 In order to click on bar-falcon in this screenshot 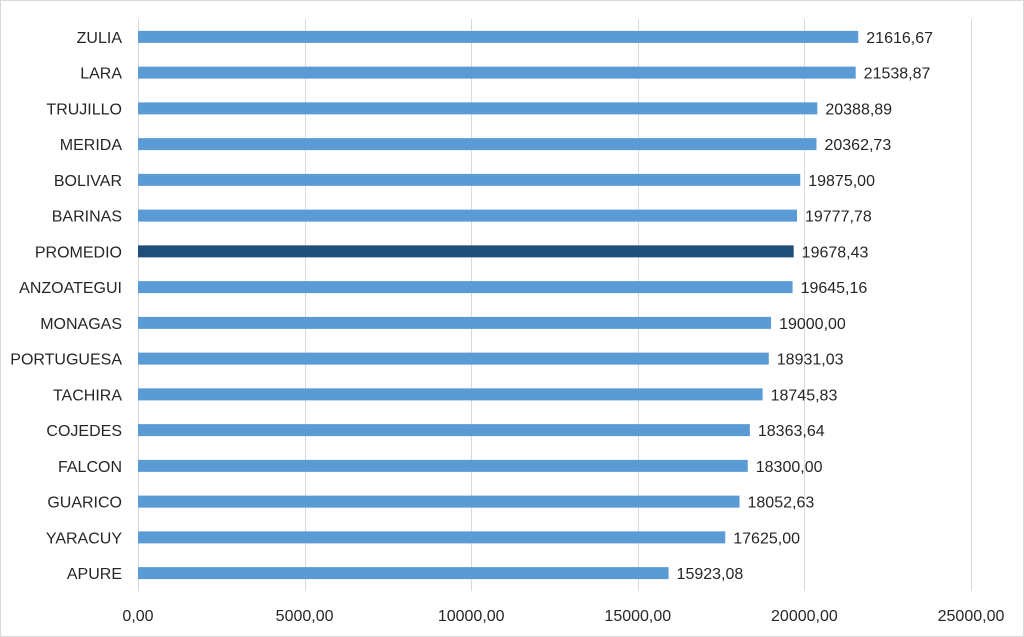, I will do `click(443, 465)`.